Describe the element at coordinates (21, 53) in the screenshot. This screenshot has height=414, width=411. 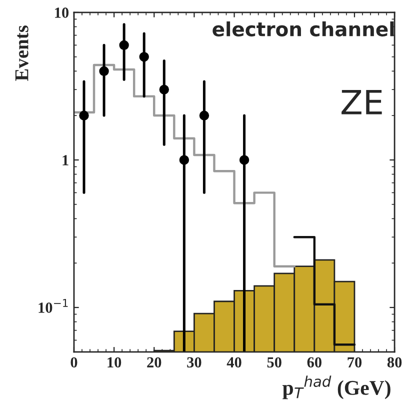
I see `y-axis-title: Events` at that location.